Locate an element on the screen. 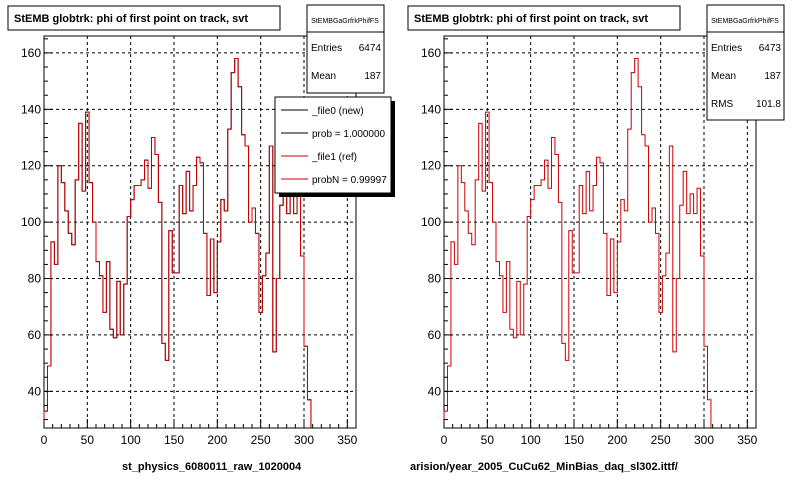  right-y-ticks: 40 60 80 100 120 140 160 is located at coordinates (437, 229).